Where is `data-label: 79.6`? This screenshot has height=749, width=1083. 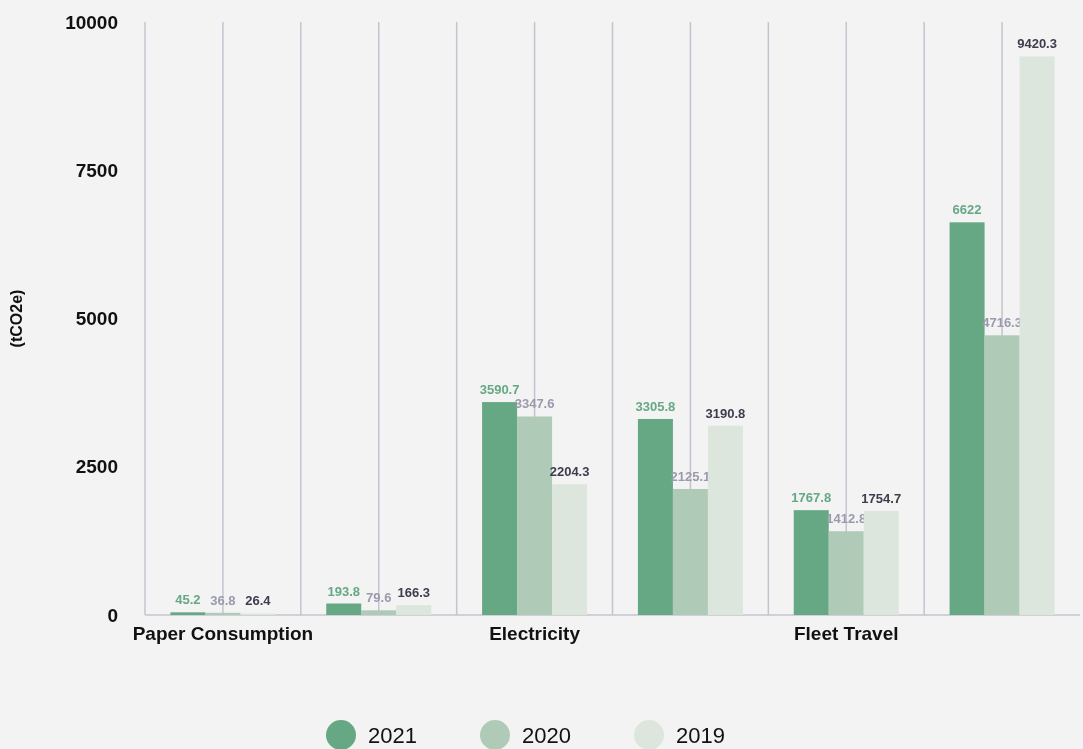 data-label: 79.6 is located at coordinates (379, 598).